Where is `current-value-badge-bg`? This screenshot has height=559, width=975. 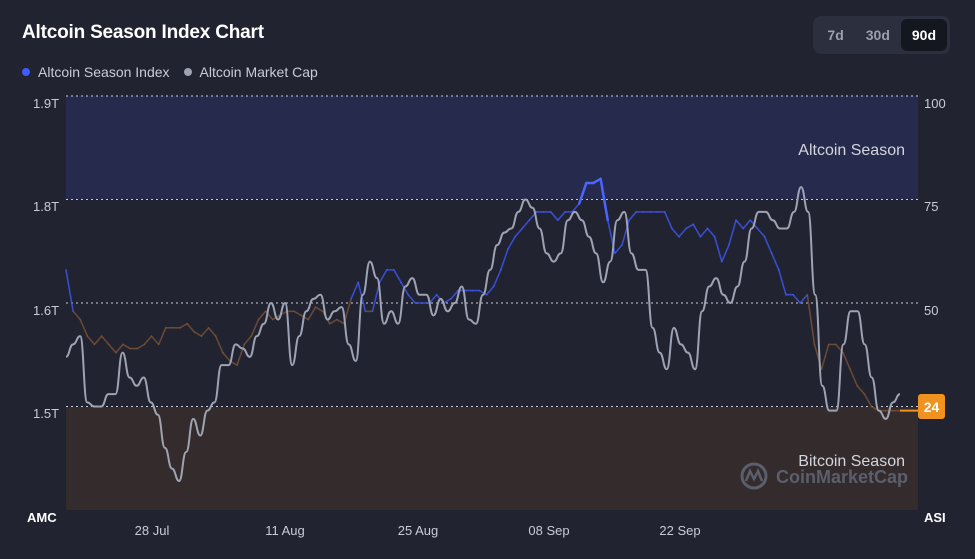
current-value-badge-bg is located at coordinates (931, 406).